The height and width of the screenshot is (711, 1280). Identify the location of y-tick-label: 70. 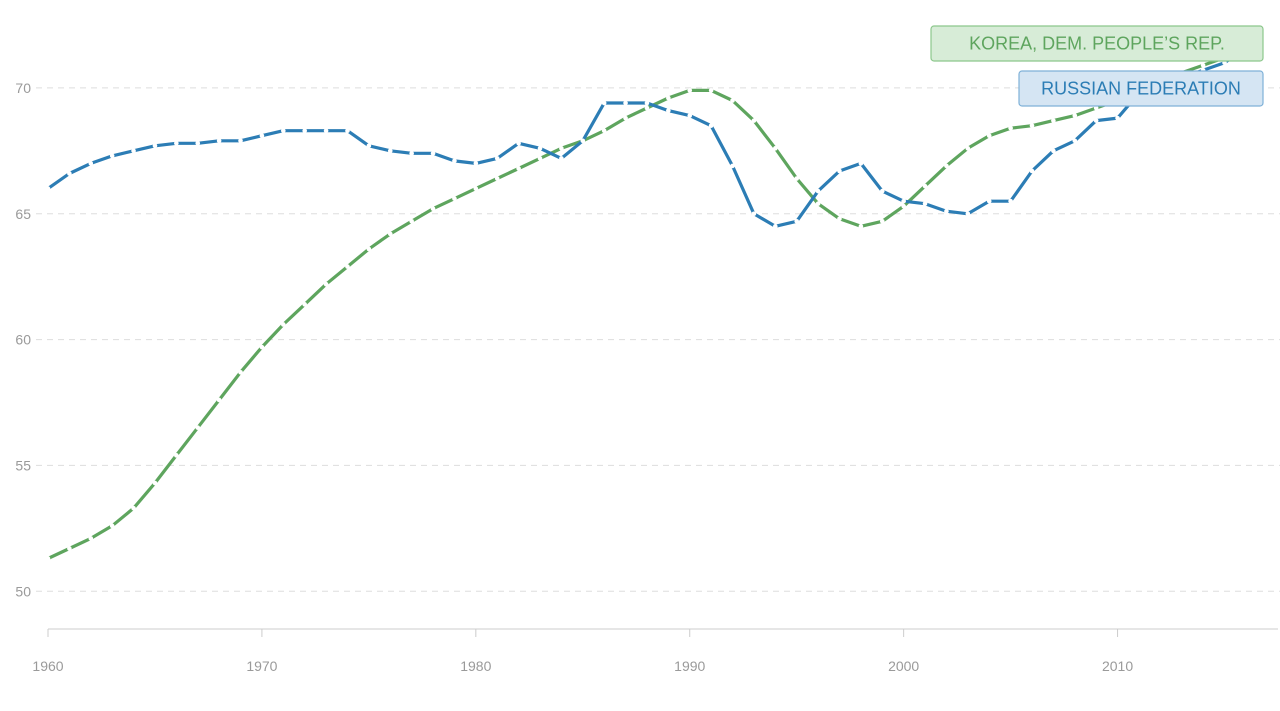
(23, 88).